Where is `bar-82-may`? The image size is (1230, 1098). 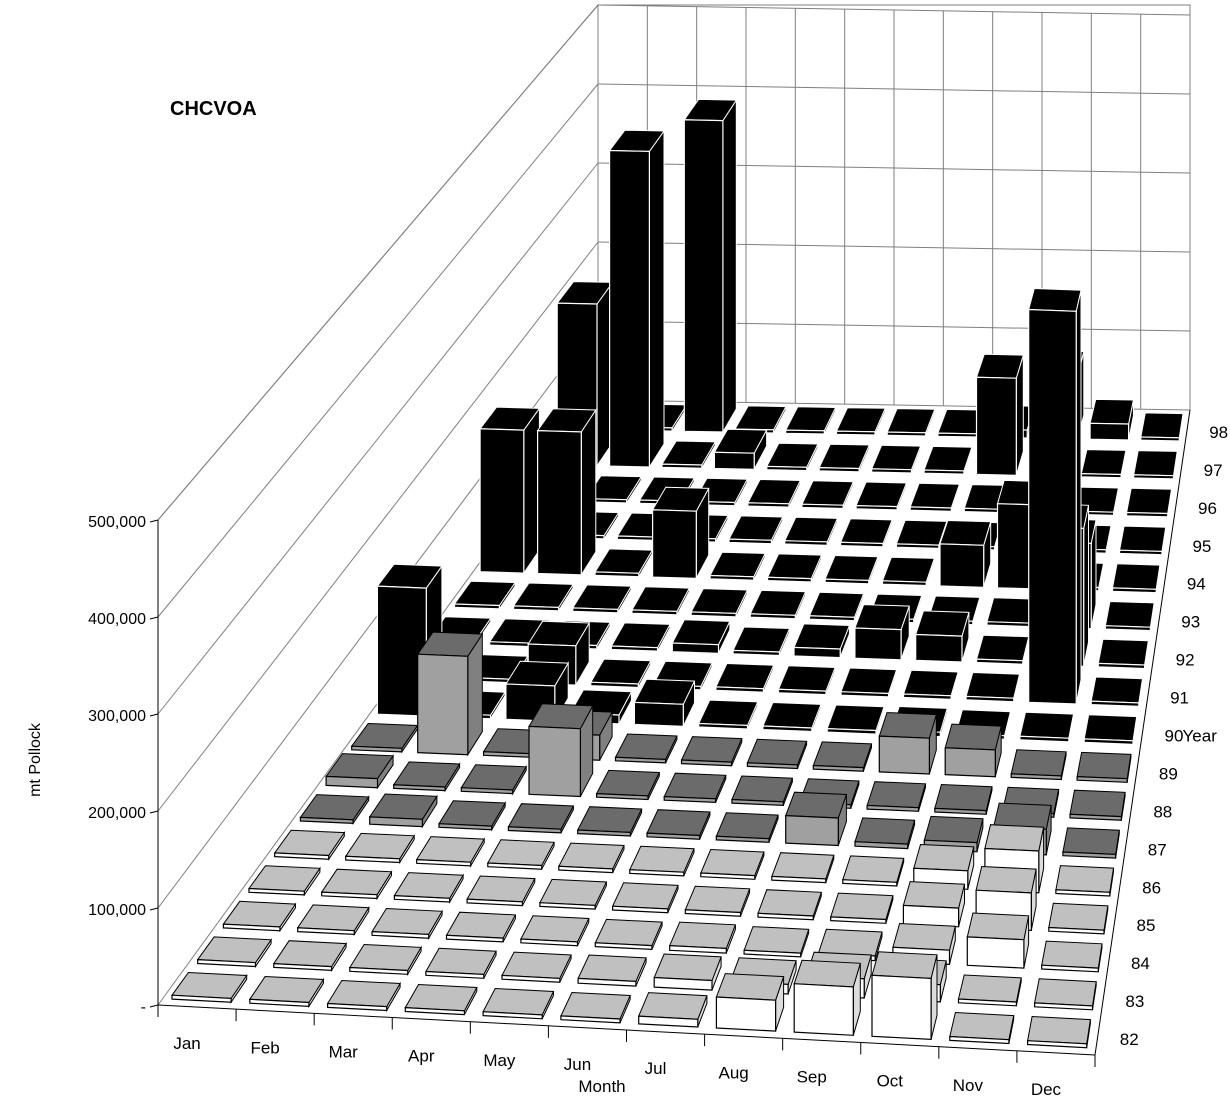
bar-82-may is located at coordinates (518, 1003).